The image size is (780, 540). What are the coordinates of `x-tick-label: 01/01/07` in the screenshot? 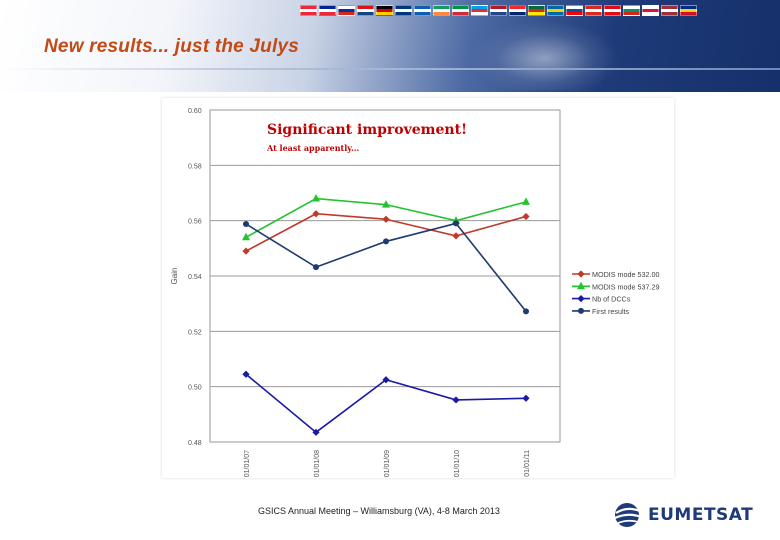 It's located at (247, 463).